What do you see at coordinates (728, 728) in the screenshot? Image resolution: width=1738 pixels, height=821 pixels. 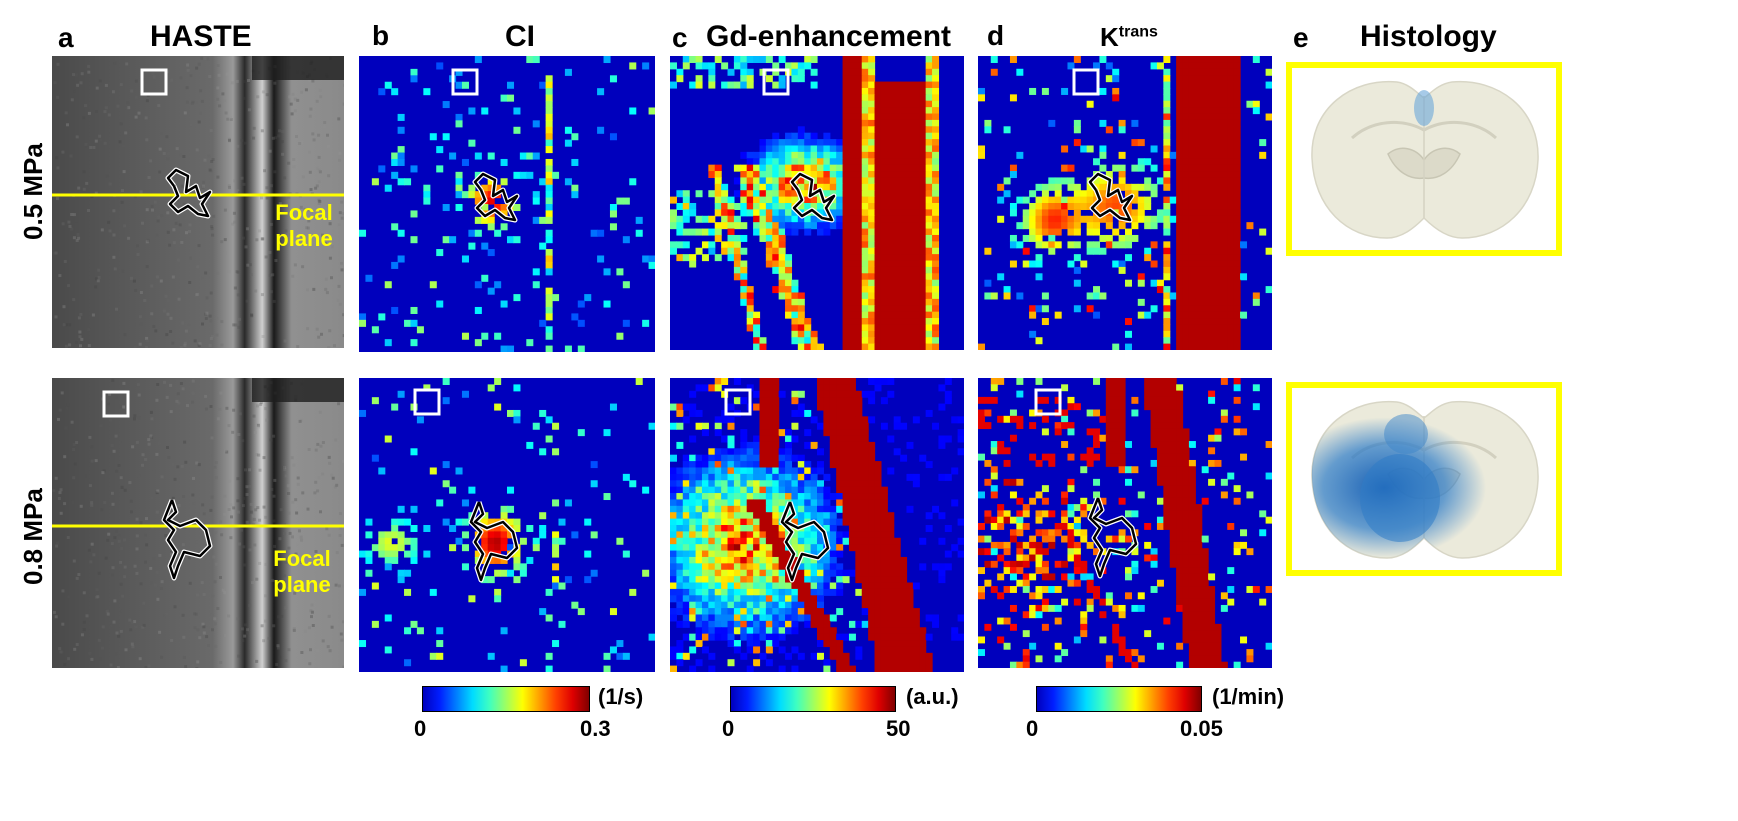 I see `colorbar-gd-min: 0` at bounding box center [728, 728].